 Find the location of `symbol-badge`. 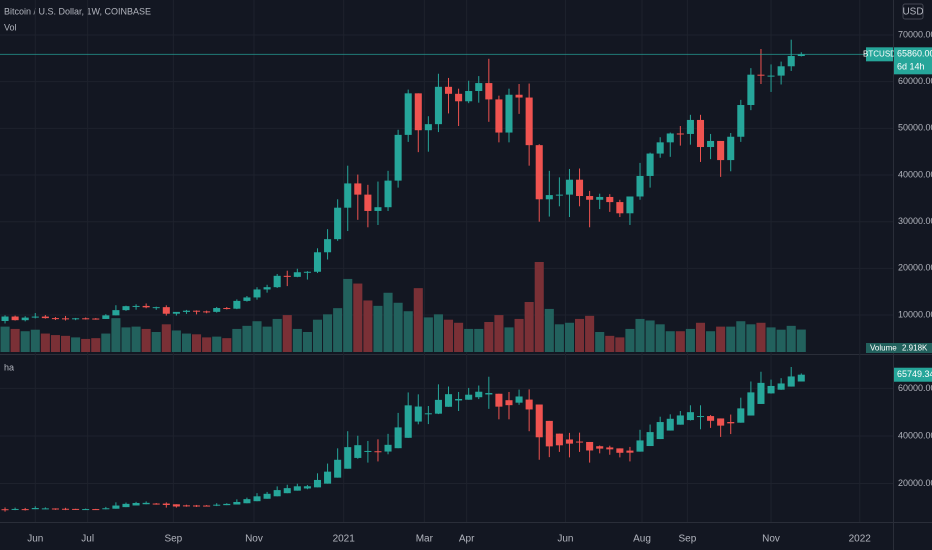

symbol-badge is located at coordinates (879, 54).